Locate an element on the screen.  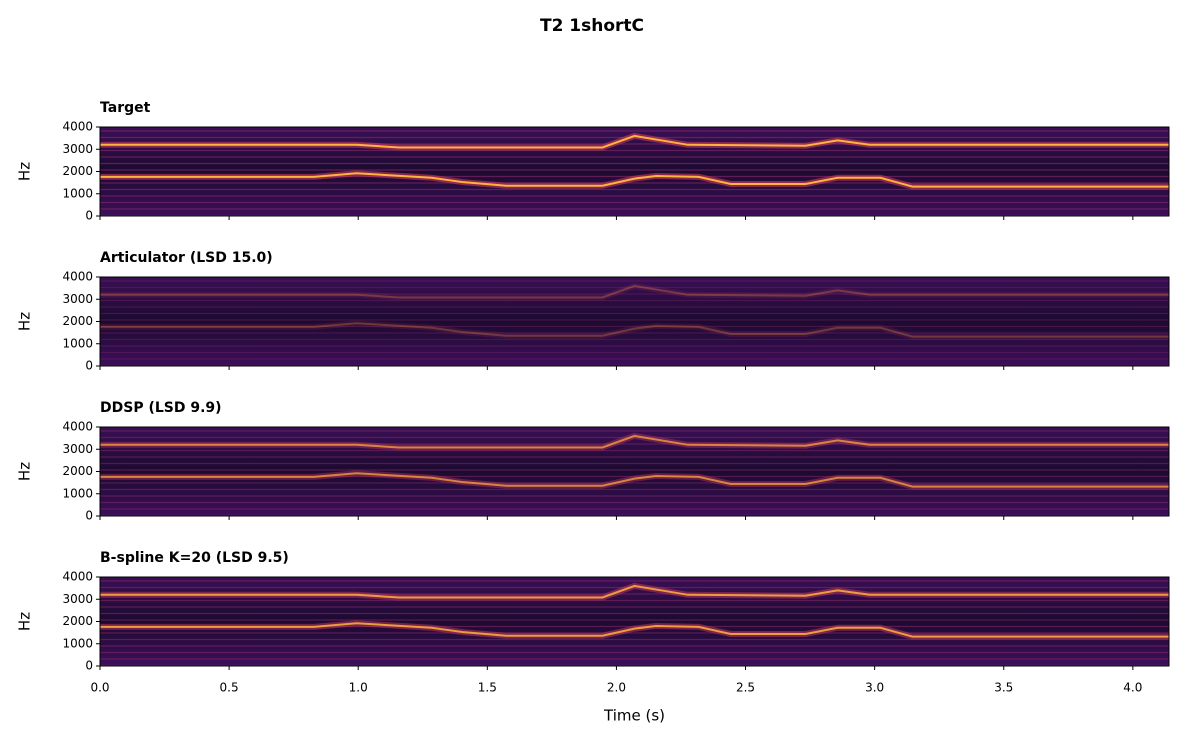
panel-title: B-spline K=20 (LSD 9.5) is located at coordinates (194, 558).